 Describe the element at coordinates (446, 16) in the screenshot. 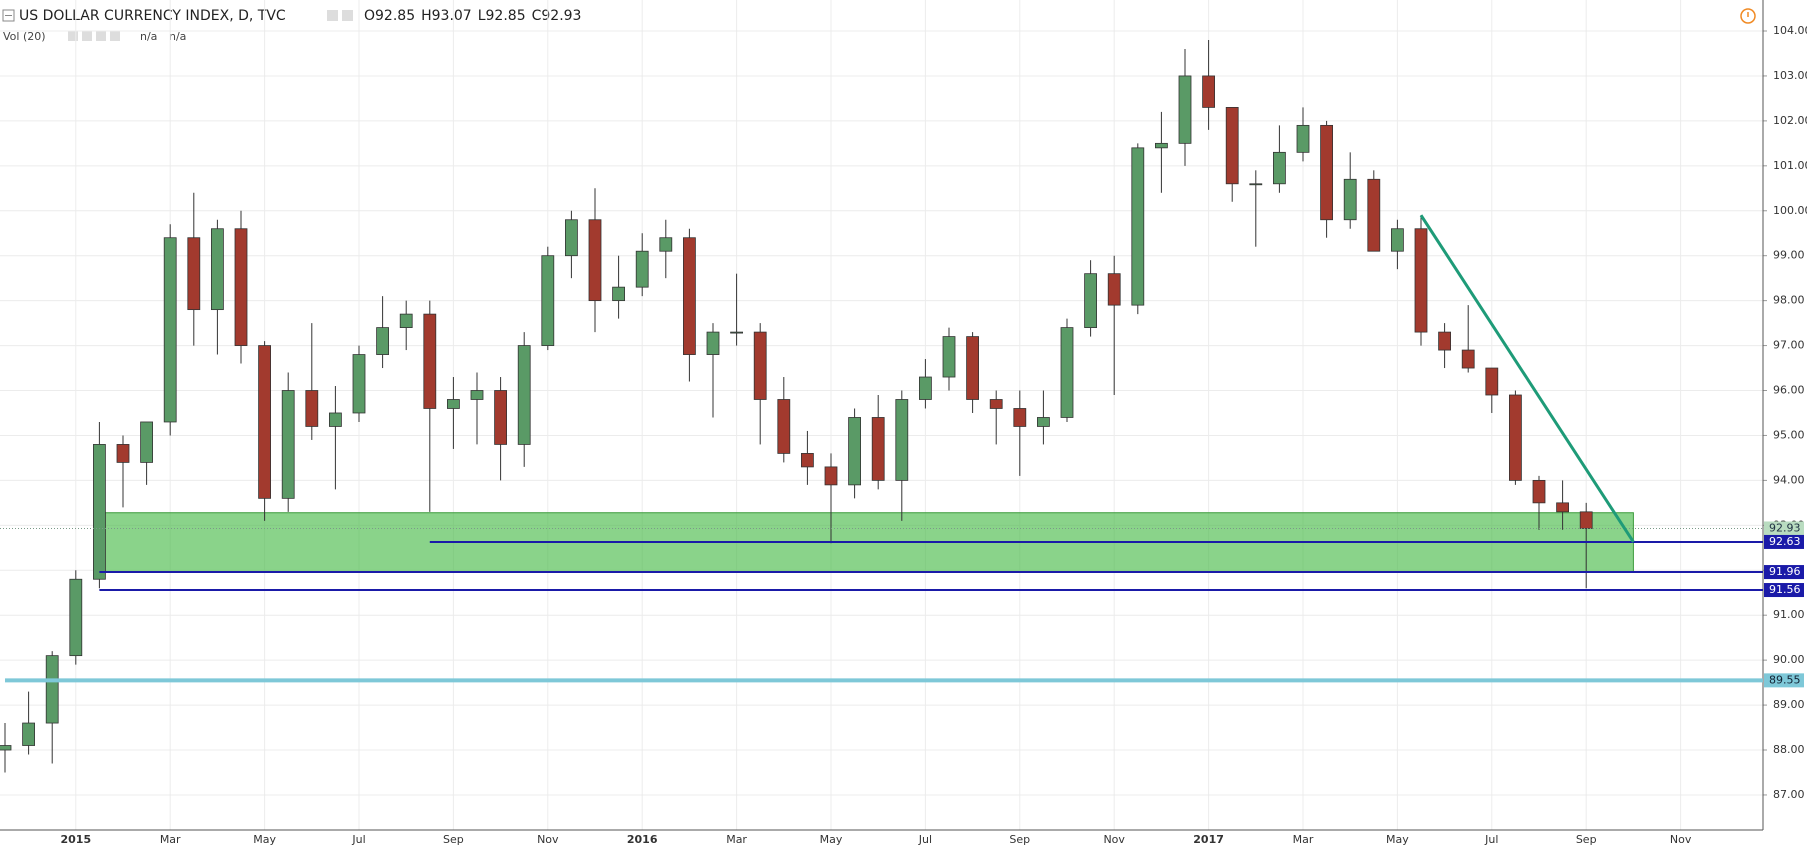

I see `ohlc-value: H93.07` at that location.